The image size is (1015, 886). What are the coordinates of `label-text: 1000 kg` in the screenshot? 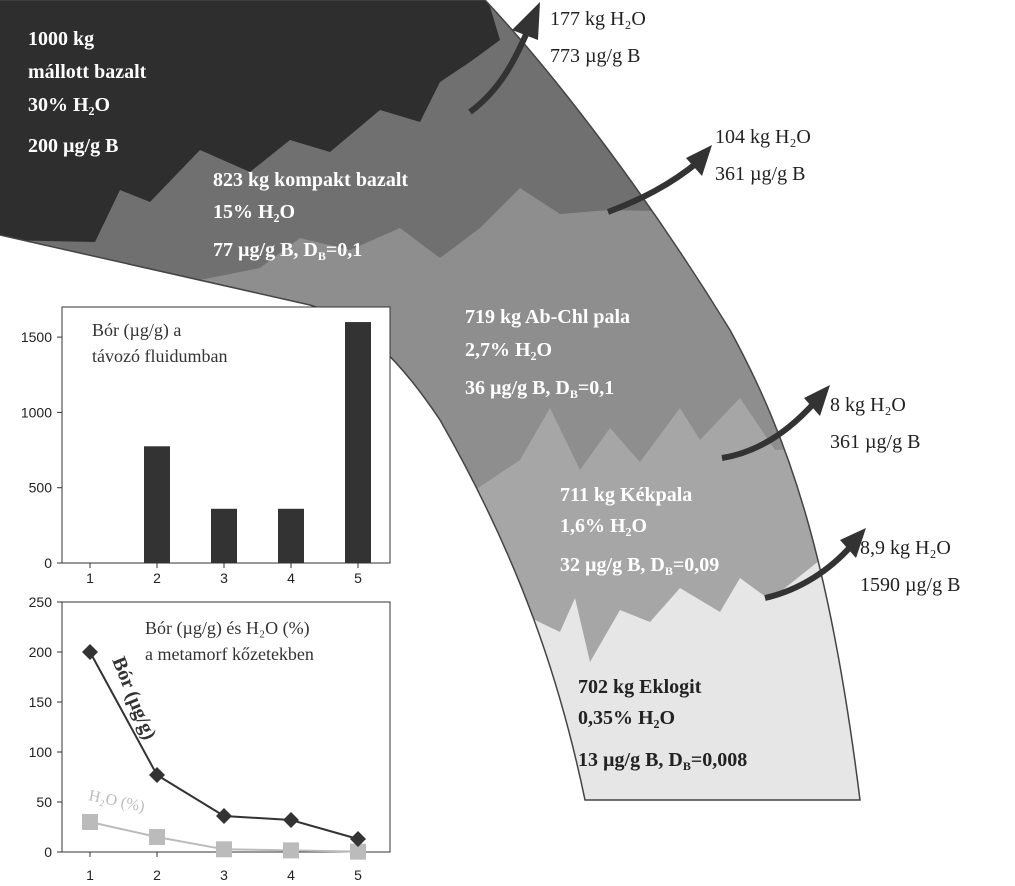 It's located at (61, 39).